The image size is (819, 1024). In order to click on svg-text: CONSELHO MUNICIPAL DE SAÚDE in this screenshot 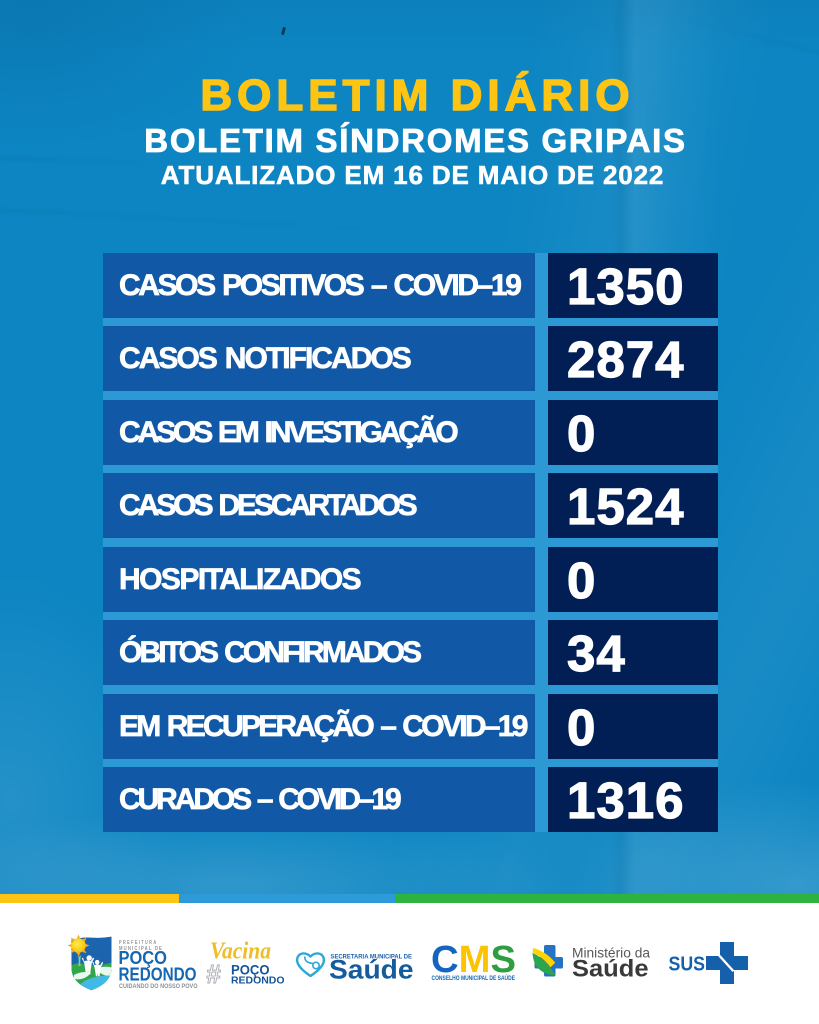, I will do `click(474, 977)`.